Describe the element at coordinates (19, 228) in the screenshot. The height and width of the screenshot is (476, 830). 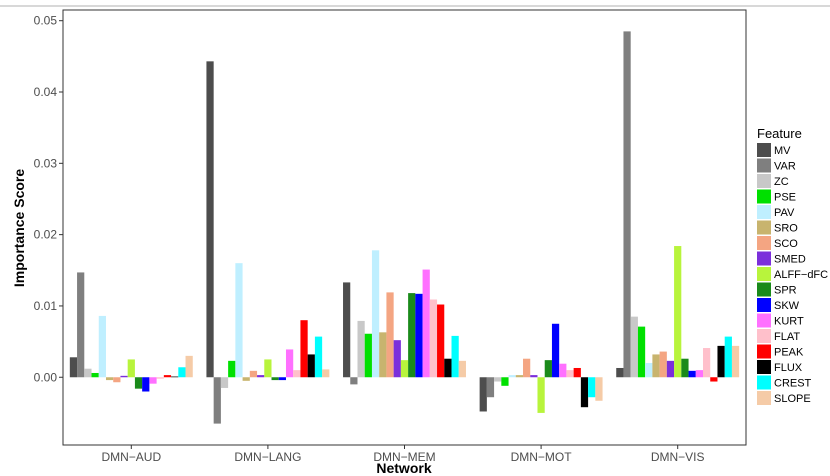
I see `y-axis-title: Importance Score` at that location.